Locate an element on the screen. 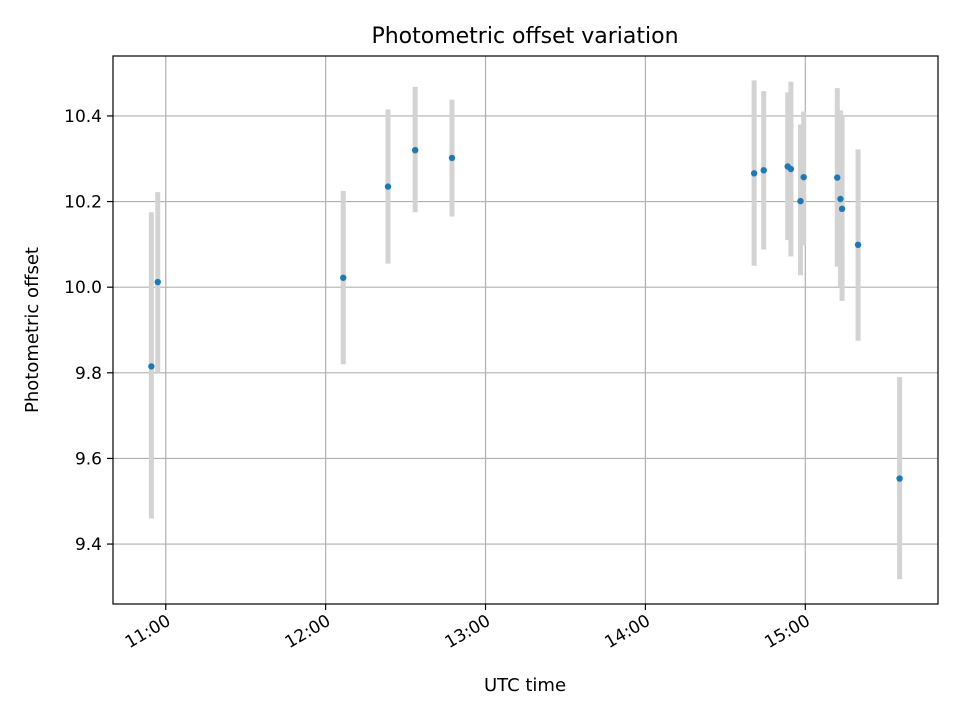 The image size is (960, 720). y-tick-label: 9.6 is located at coordinates (88, 459).